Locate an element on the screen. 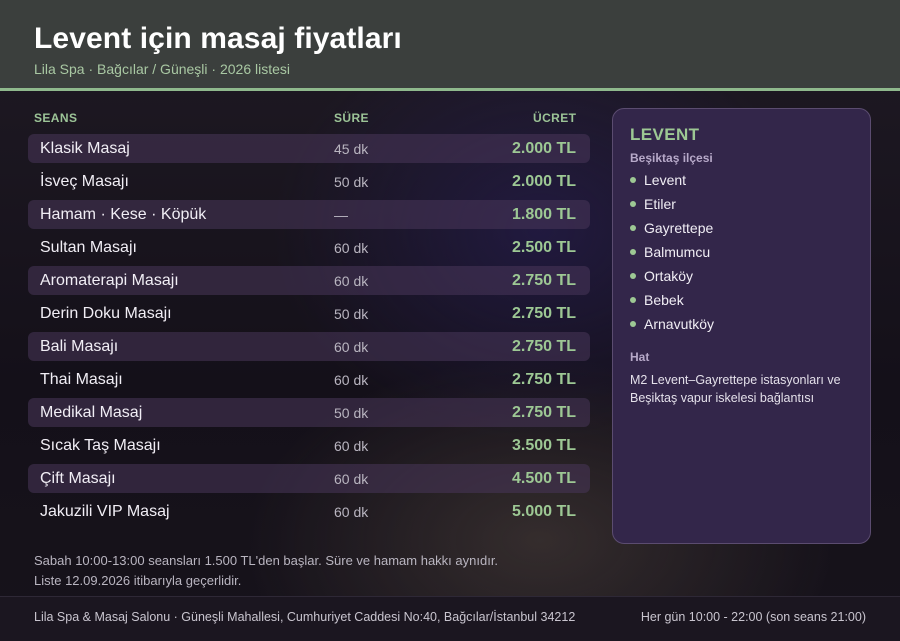 Image resolution: width=900 pixels, height=641 pixels. page-title: Levent için masaj fiyatları is located at coordinates (218, 38).